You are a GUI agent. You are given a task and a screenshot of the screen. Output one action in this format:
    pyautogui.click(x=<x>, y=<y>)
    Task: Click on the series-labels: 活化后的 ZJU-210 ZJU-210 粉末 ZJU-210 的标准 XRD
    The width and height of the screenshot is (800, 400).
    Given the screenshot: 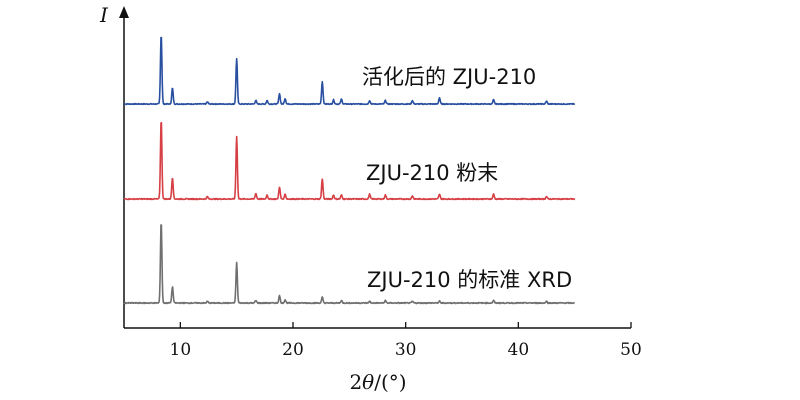 What is the action you would take?
    pyautogui.click(x=467, y=178)
    